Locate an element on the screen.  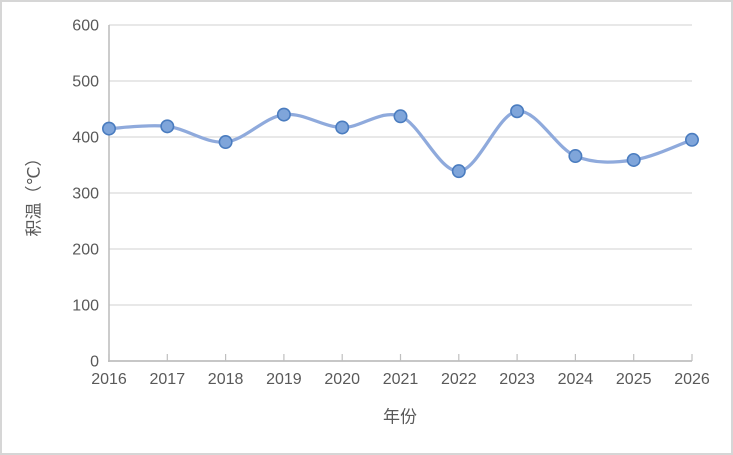
x-tick-label: 2018 is located at coordinates (226, 379).